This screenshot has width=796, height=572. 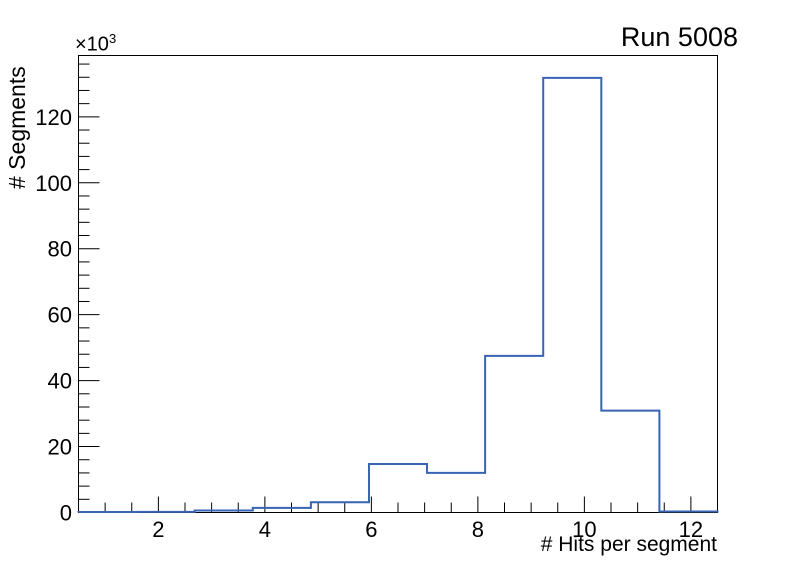 I want to click on y-tick-label: 0, so click(x=66, y=513).